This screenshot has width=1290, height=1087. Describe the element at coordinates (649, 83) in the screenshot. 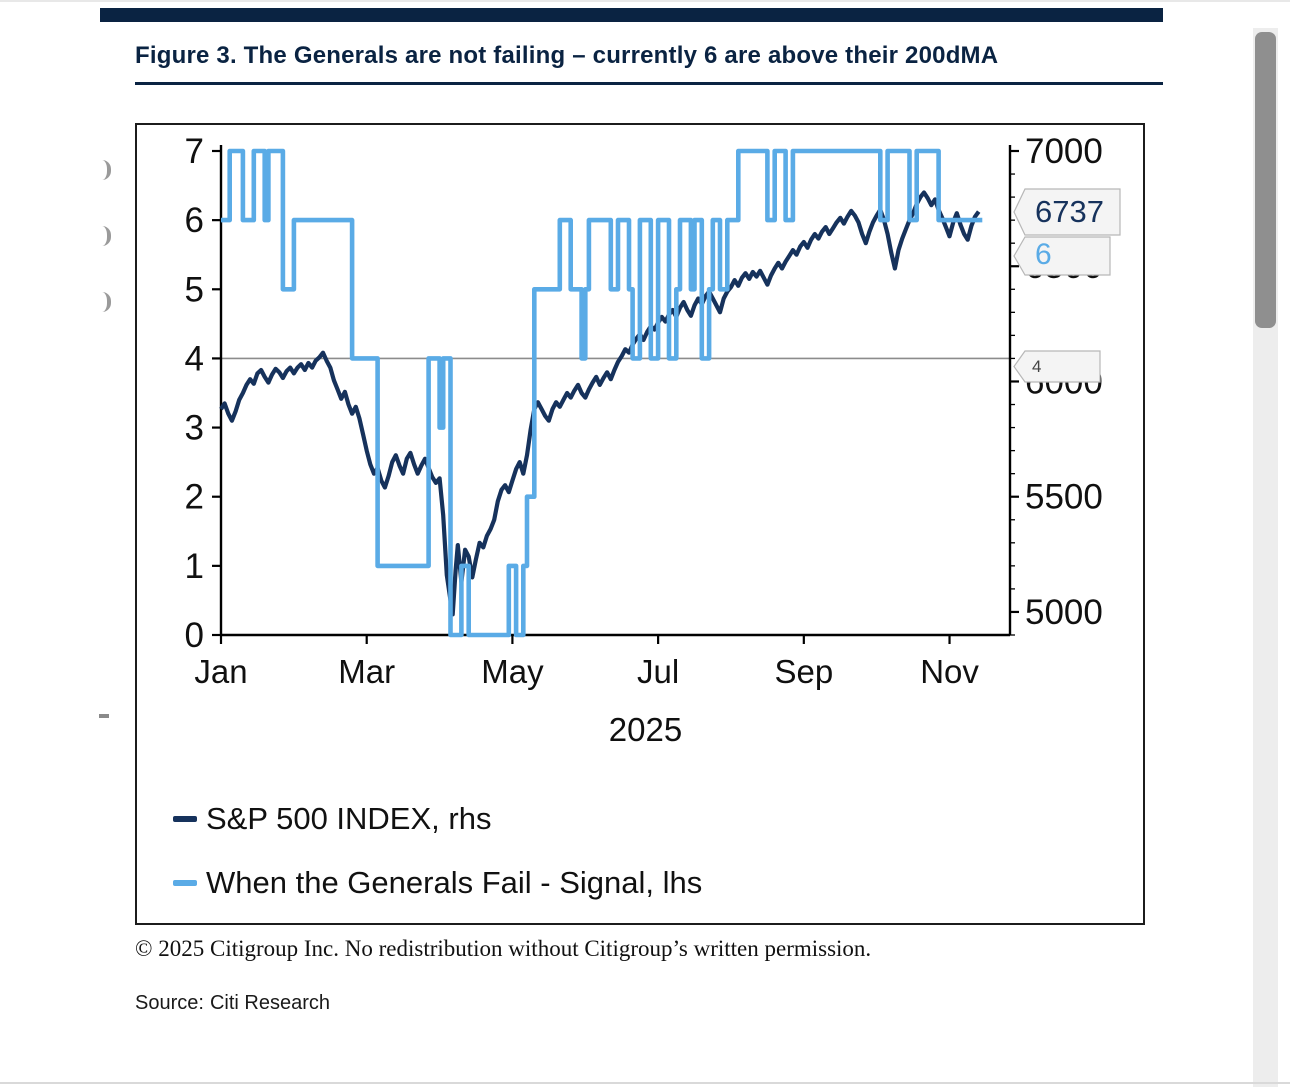

I see `title-rule` at that location.